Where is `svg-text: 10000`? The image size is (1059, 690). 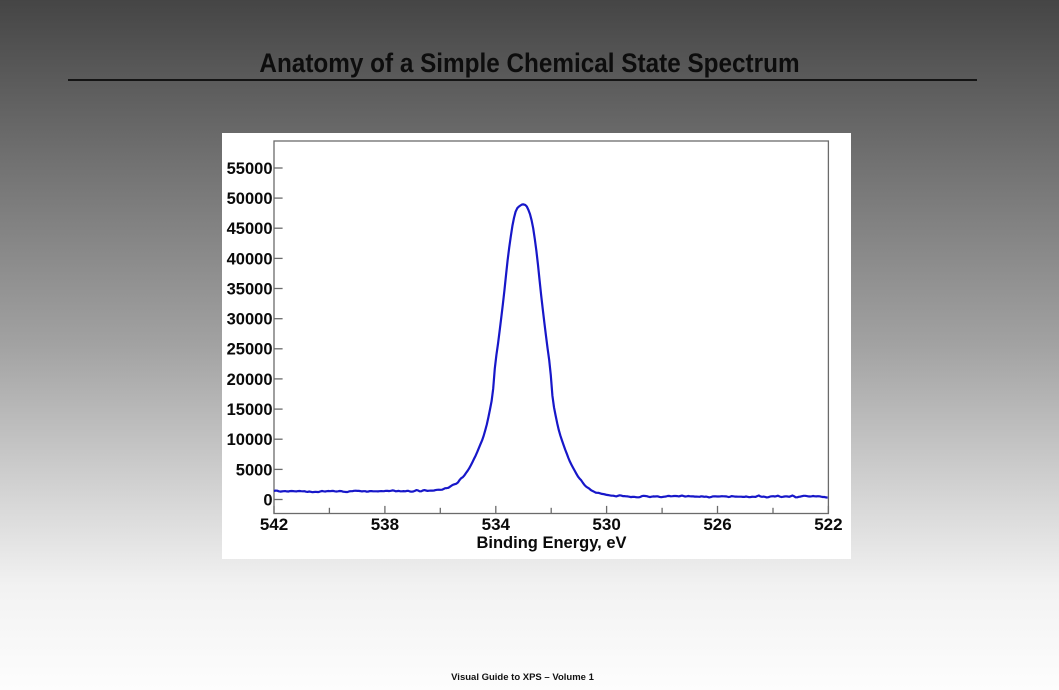 svg-text: 10000 is located at coordinates (250, 440).